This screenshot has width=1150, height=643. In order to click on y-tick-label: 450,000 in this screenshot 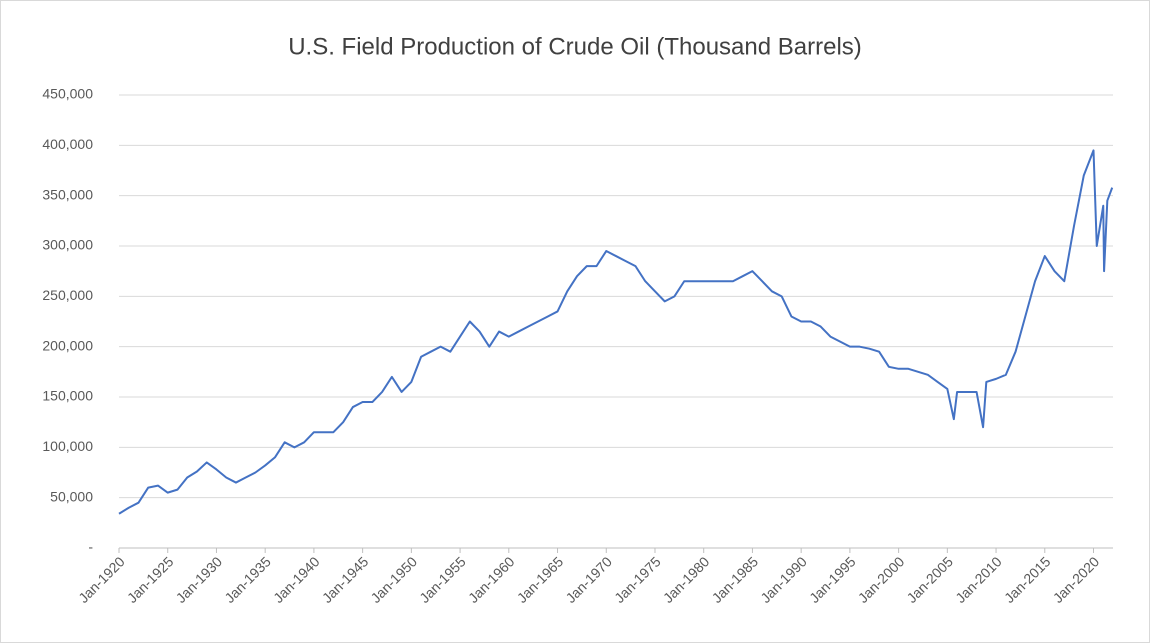, I will do `click(67, 94)`.